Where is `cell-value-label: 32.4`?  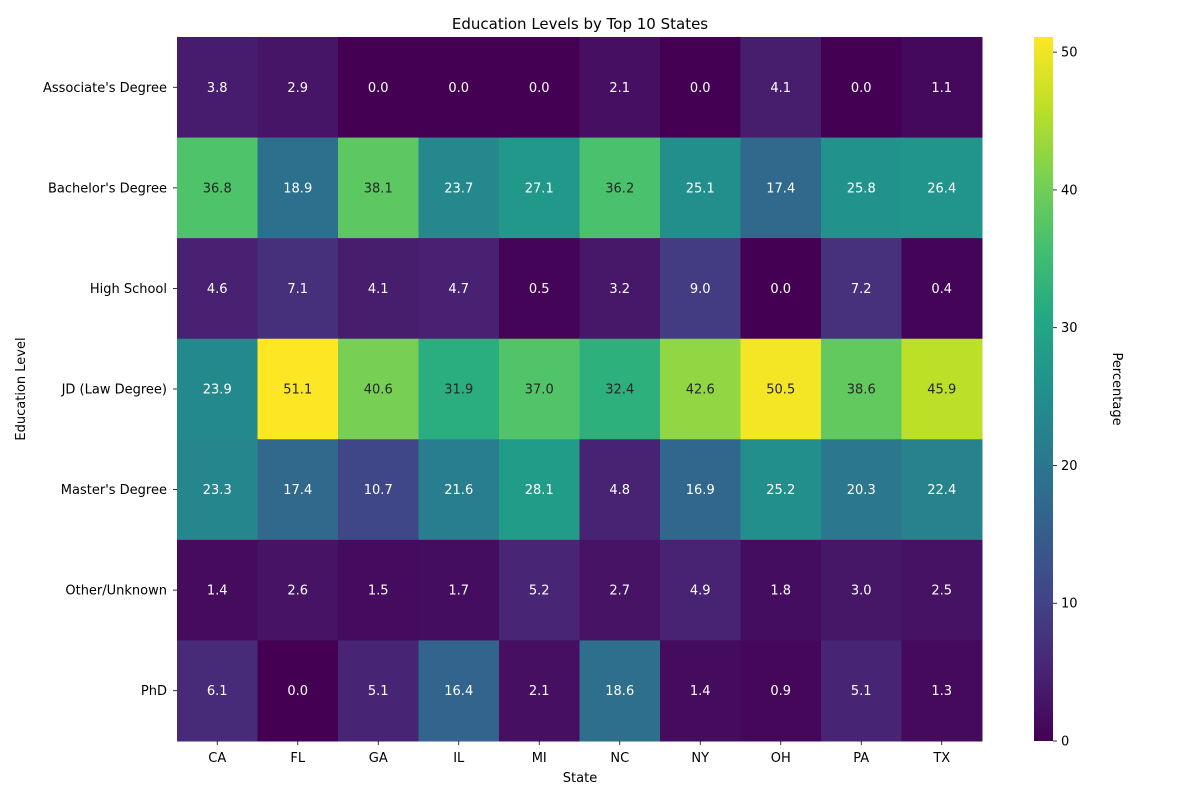
cell-value-label: 32.4 is located at coordinates (619, 390).